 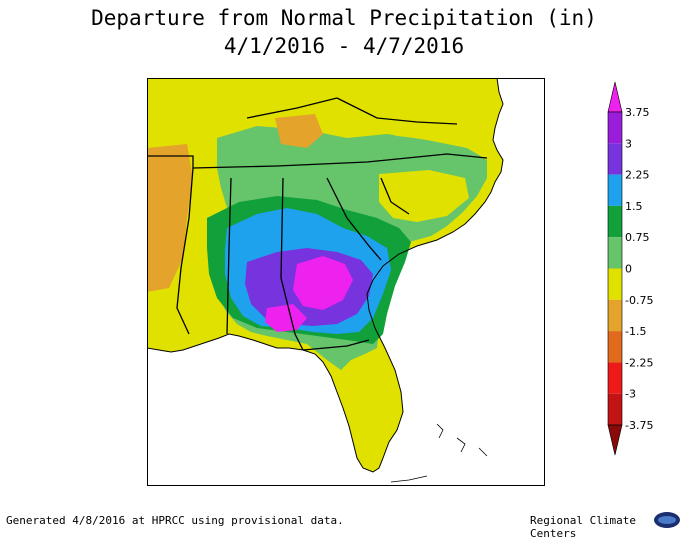 What do you see at coordinates (639, 300) in the screenshot?
I see `legend-tick-label: -0.75` at bounding box center [639, 300].